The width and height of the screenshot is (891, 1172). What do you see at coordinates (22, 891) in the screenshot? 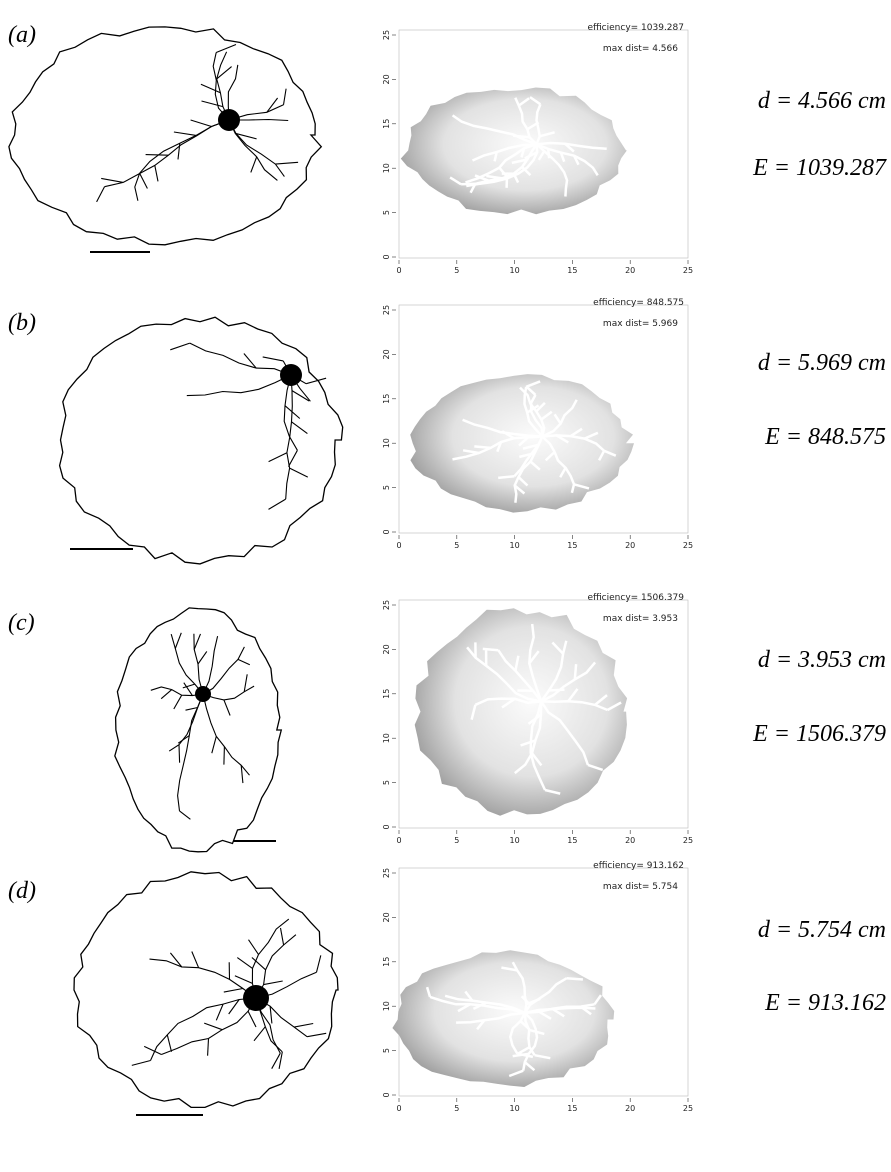
I see `panel-label: (d)` at bounding box center [22, 891].